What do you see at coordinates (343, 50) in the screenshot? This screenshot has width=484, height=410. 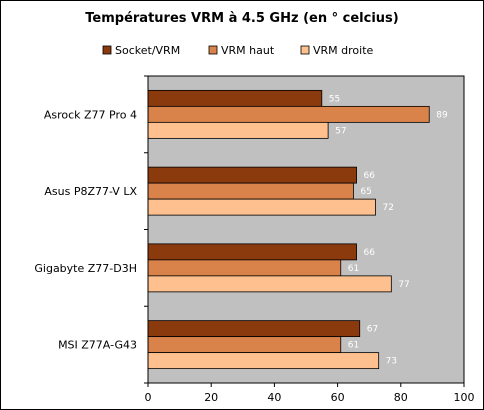 I see `legend-label-2: VRM droite` at bounding box center [343, 50].